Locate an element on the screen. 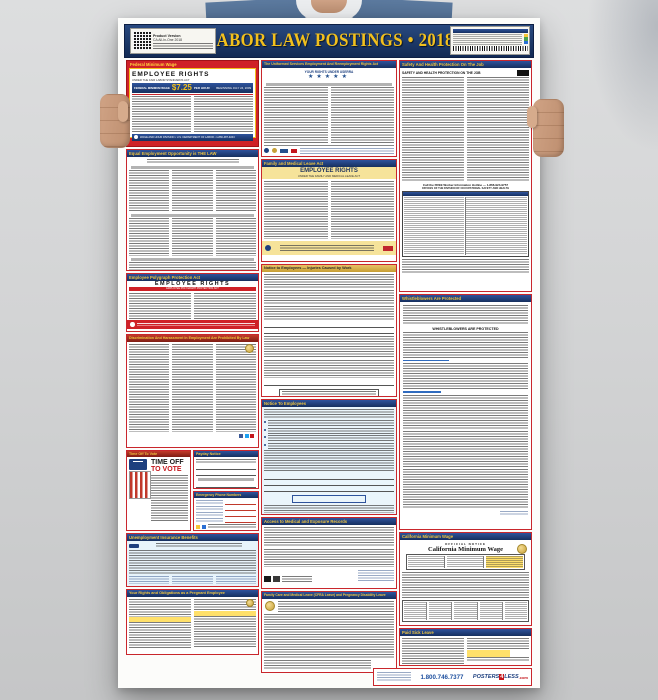 The image size is (658, 700). section-tab: Employee Polygraph Protection Act is located at coordinates (192, 277).